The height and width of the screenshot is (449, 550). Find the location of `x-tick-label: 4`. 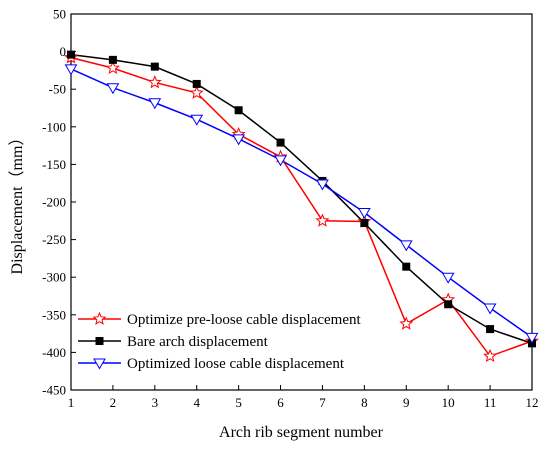

x-tick-label: 4 is located at coordinates (196, 402).